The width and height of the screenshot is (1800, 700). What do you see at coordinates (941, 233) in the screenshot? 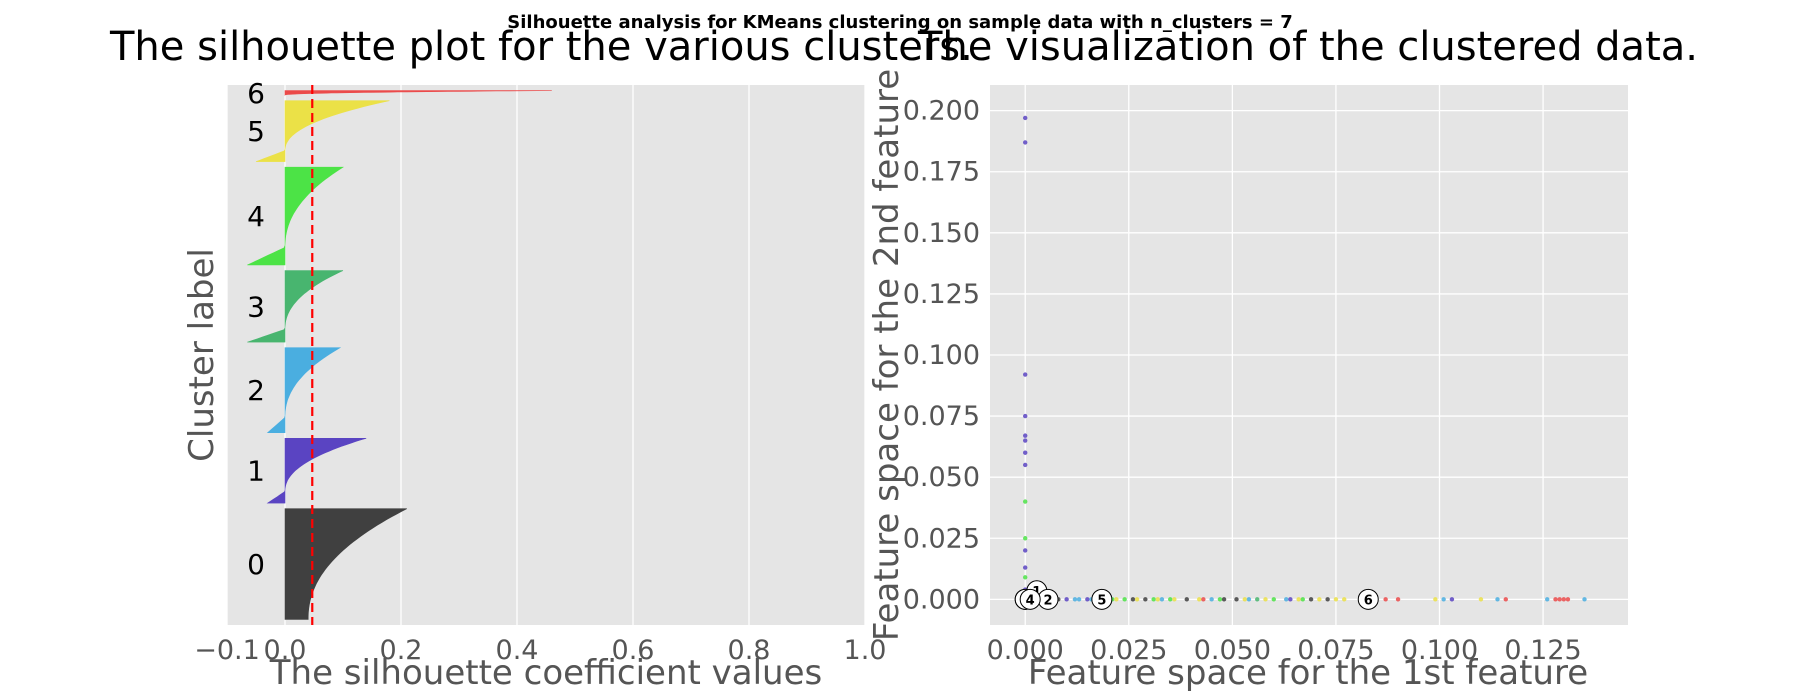
I see `scatter-y-tick-label: 0.150` at bounding box center [941, 233].